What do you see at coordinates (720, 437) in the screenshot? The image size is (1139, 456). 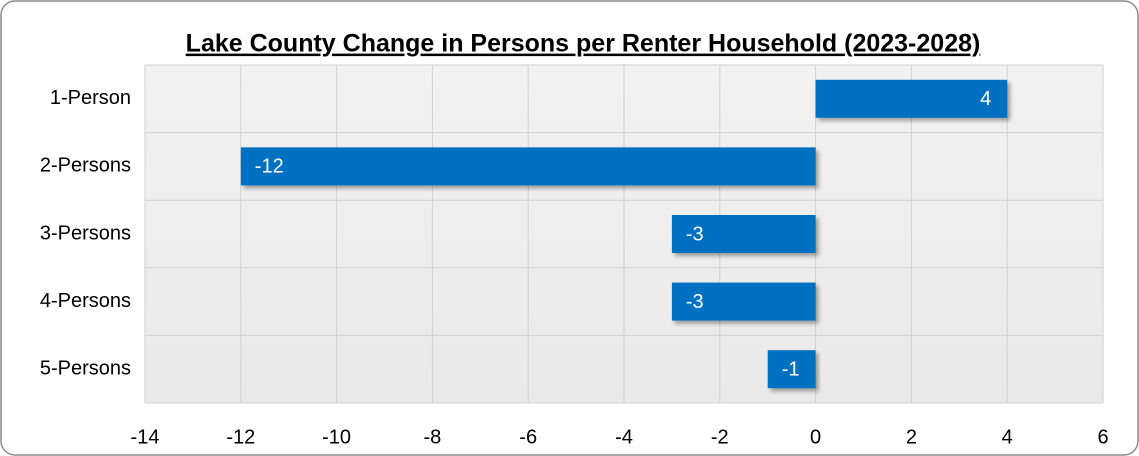 I see `x-tick-label: -2` at bounding box center [720, 437].